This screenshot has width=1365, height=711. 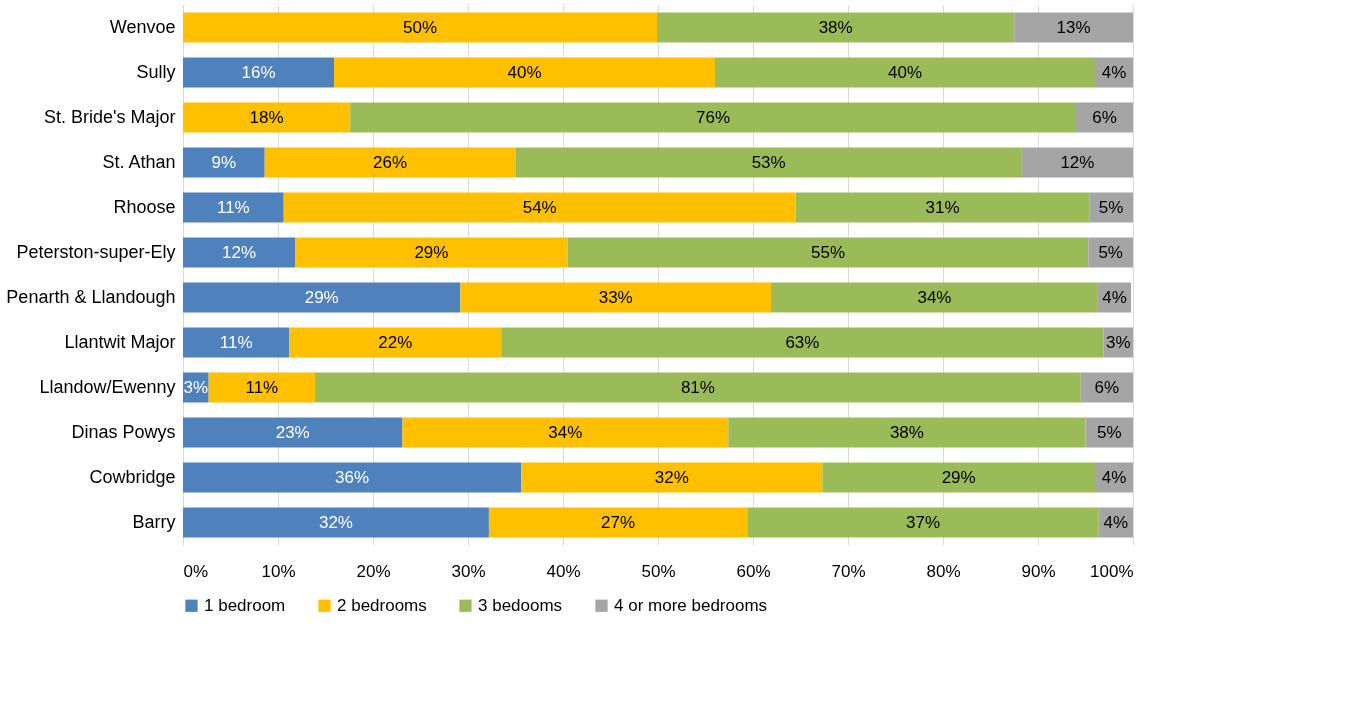 What do you see at coordinates (123, 431) in the screenshot?
I see `y-tick-label: Dinas Powys` at bounding box center [123, 431].